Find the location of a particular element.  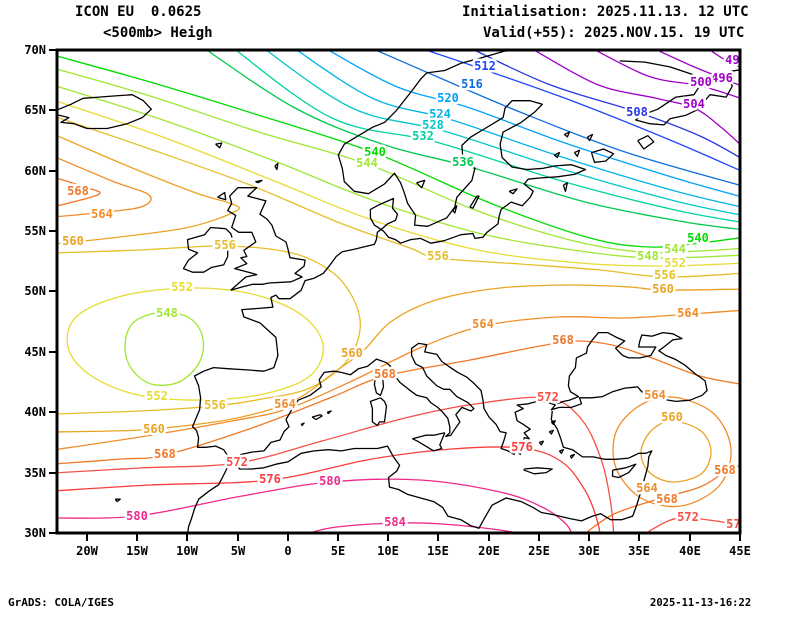

lat-tick-label: 65N is located at coordinates (35, 110).